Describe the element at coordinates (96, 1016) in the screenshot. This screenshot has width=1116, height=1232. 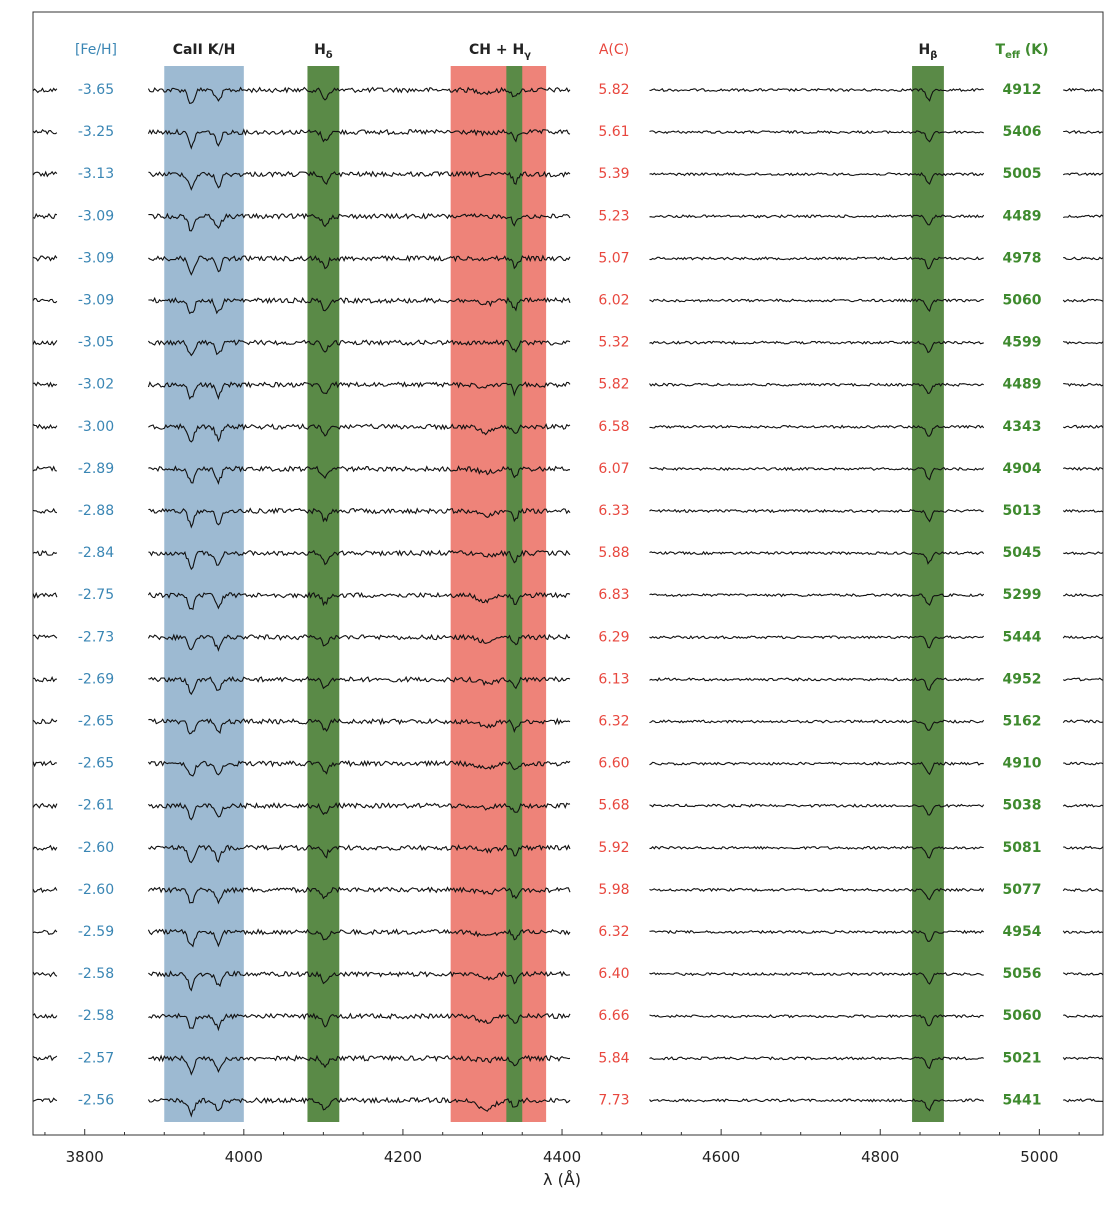
I see `feh-value-22: -2.58` at that location.